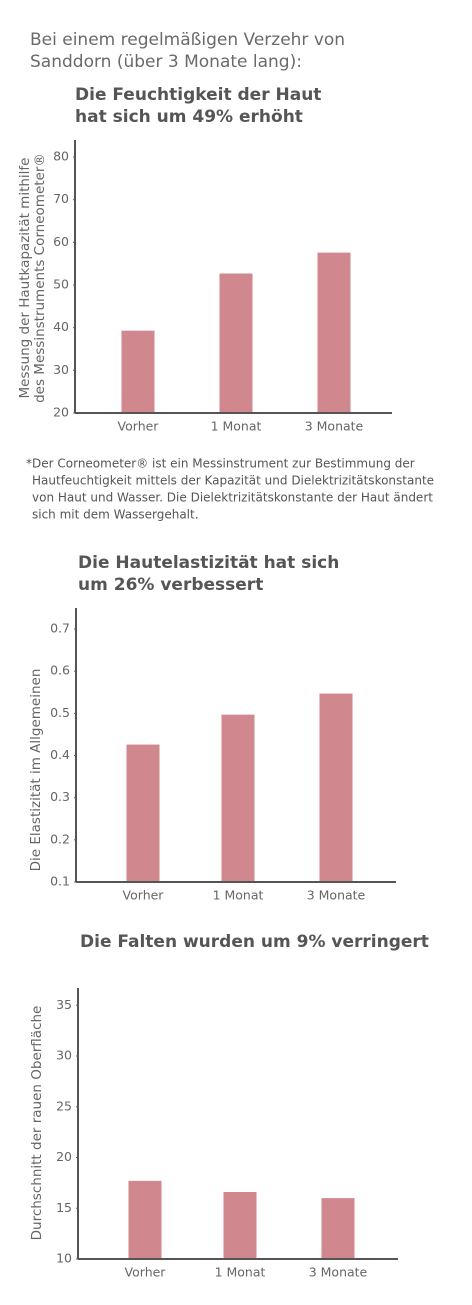 The image size is (472, 1305). I want to click on y-axis-label: Messung der Hautkapazität mithilfe, so click(25, 278).